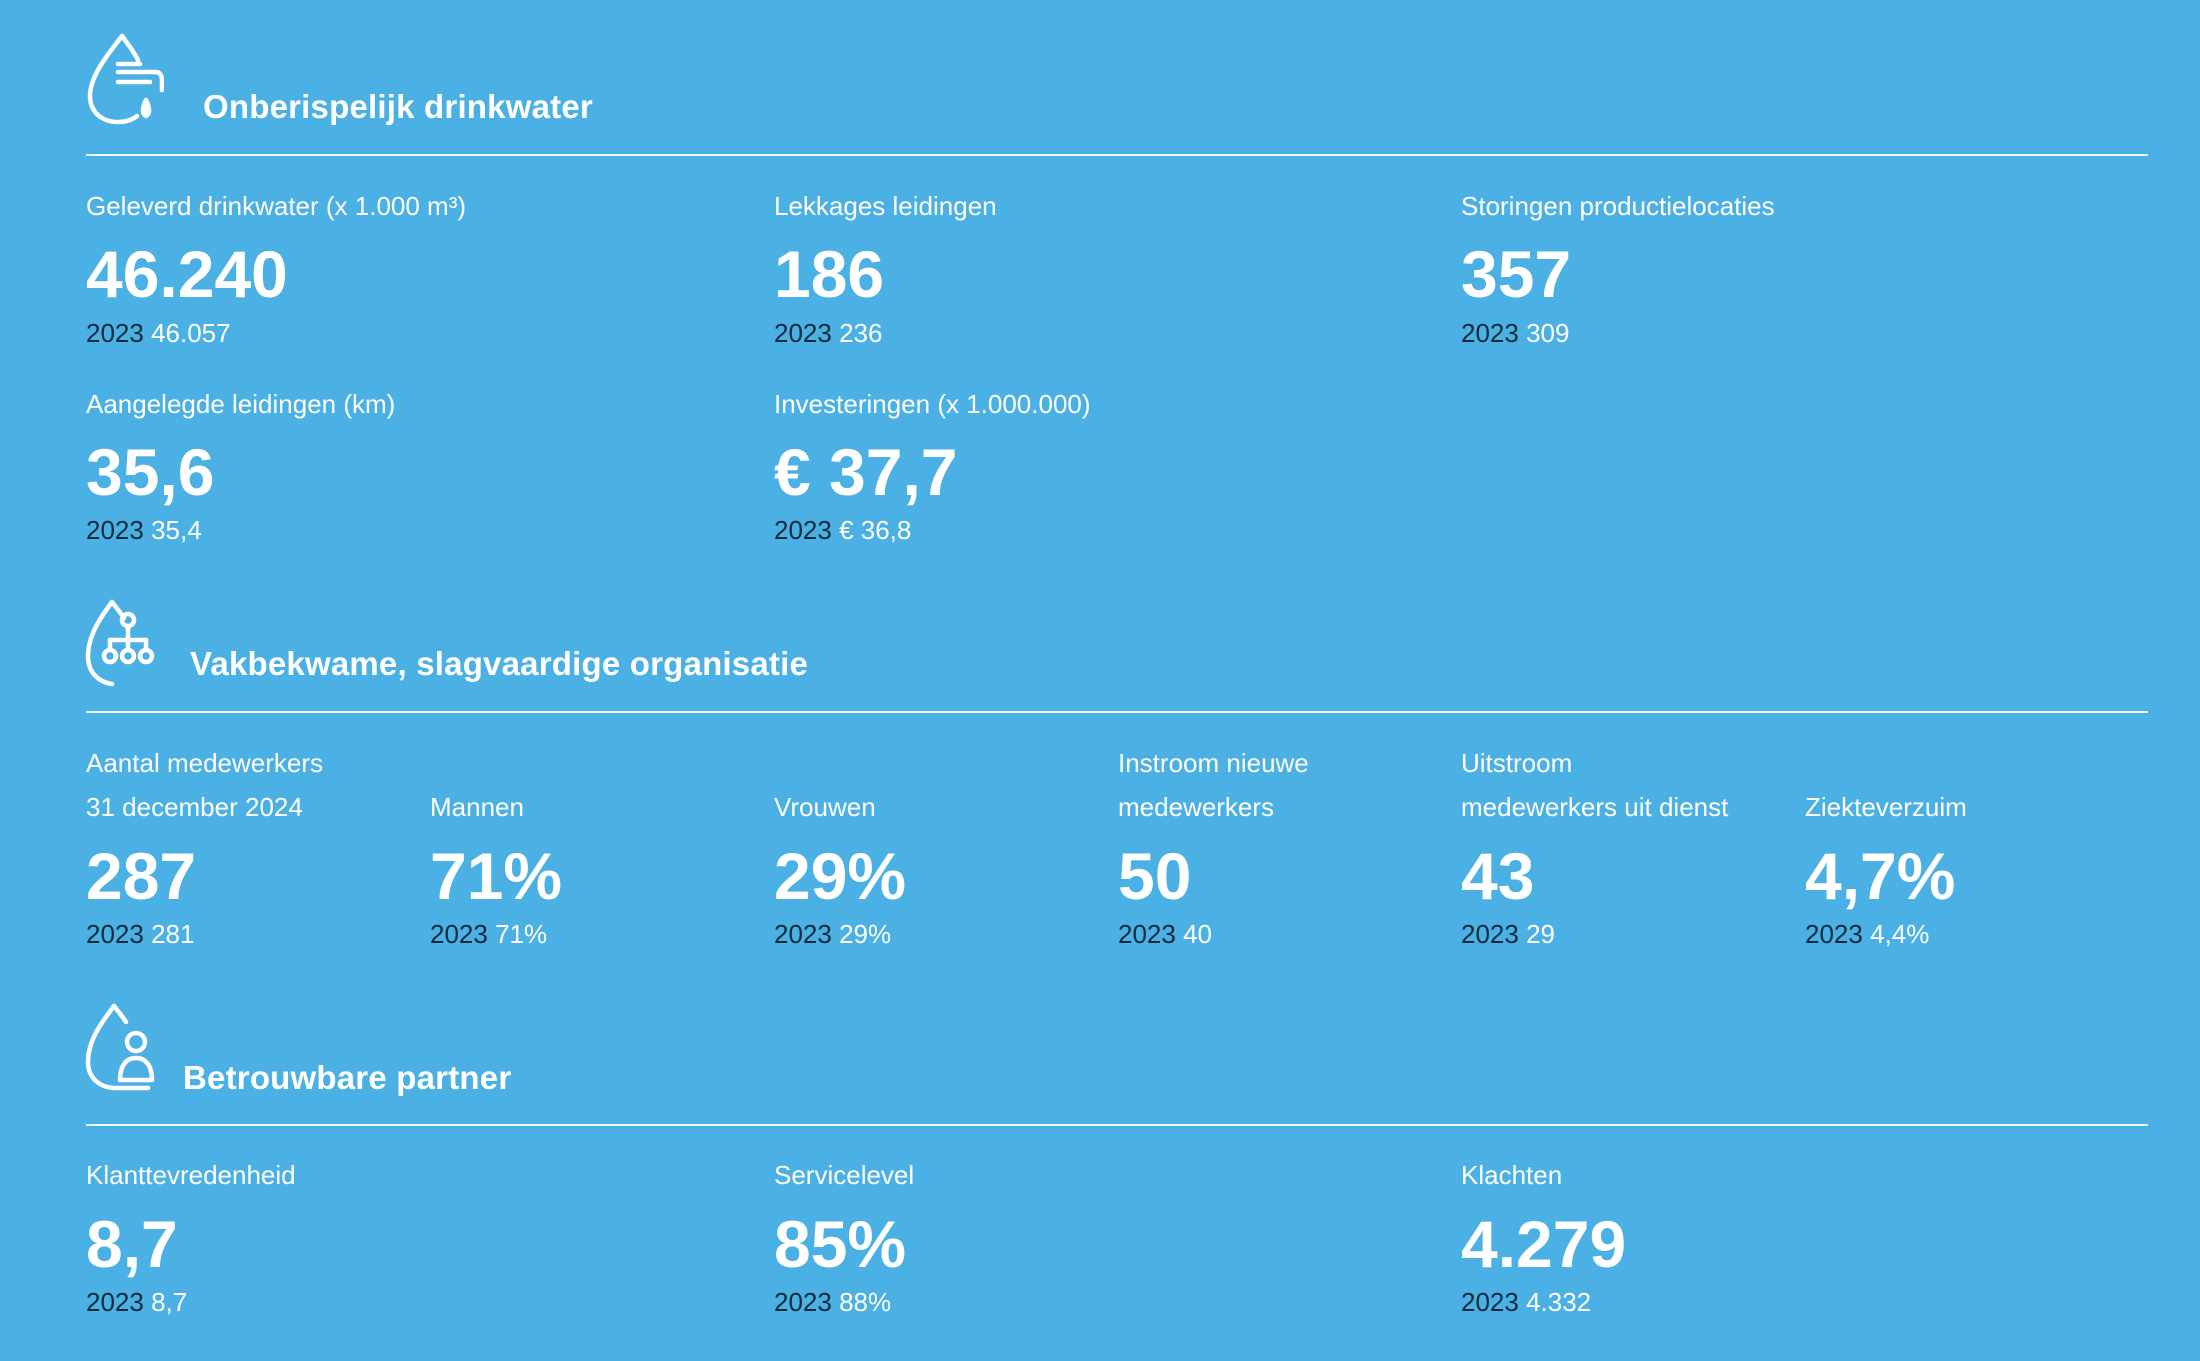 This screenshot has width=2200, height=1361. I want to click on kpi-previous-year: 2023 281, so click(140, 934).